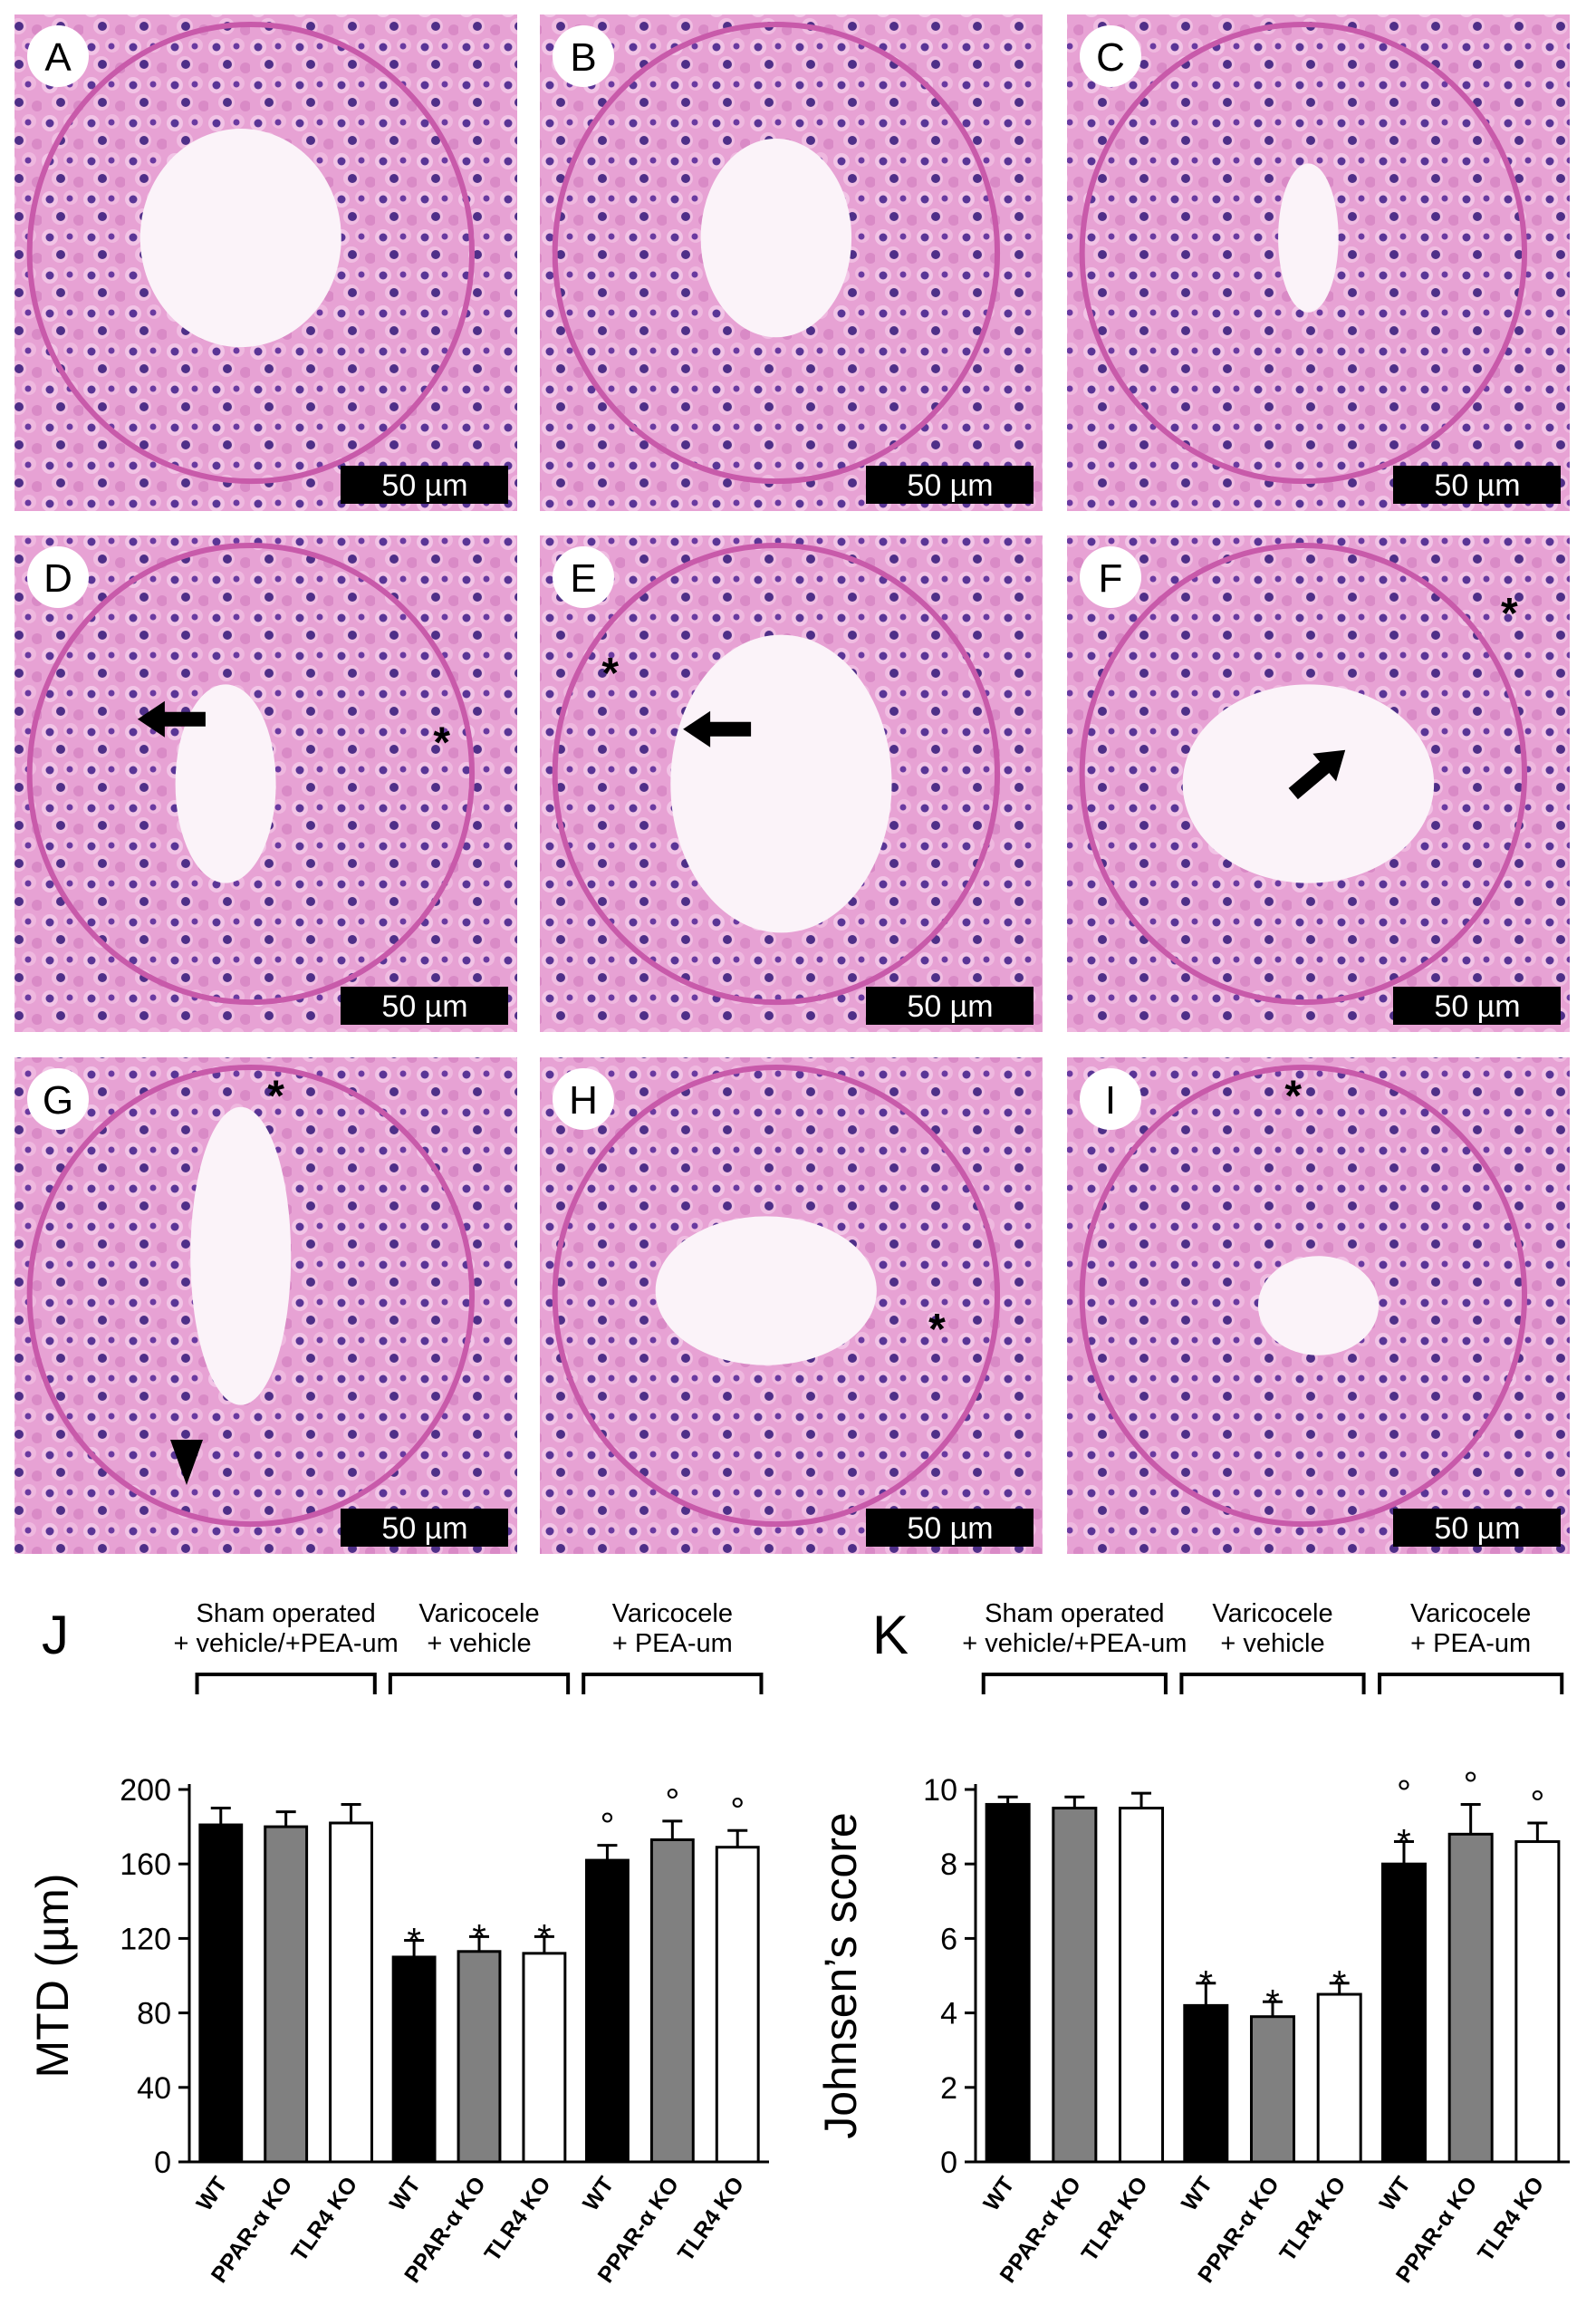 This screenshot has height=2315, width=1596. Describe the element at coordinates (186, 1462) in the screenshot. I see `arrowhead` at that location.